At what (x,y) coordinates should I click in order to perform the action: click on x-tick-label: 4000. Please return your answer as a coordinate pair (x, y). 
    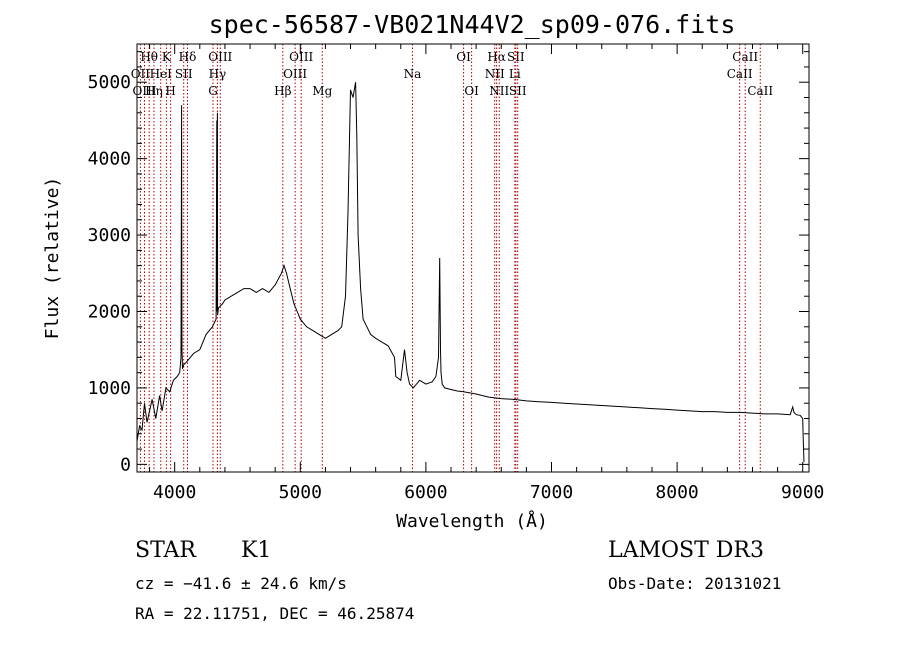
    Looking at the image, I should click on (174, 492).